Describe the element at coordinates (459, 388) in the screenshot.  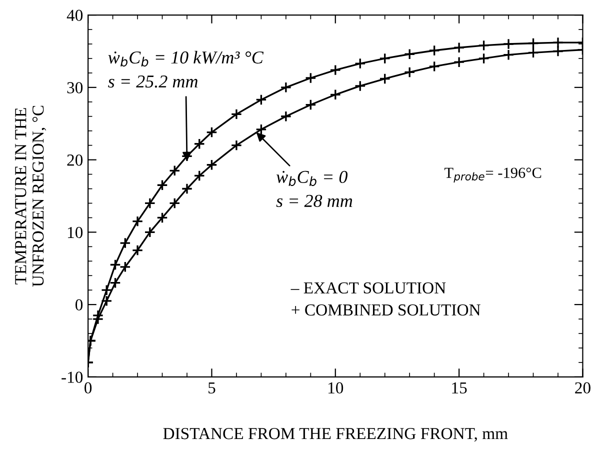
I see `x-tick-label: 15` at that location.